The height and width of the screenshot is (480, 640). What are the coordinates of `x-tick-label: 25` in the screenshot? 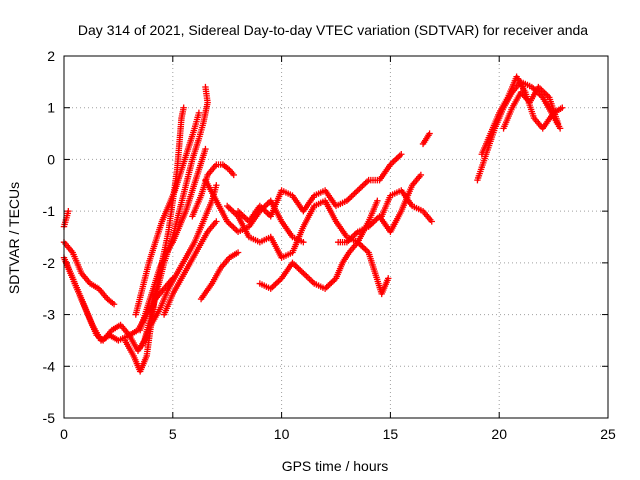 It's located at (608, 434).